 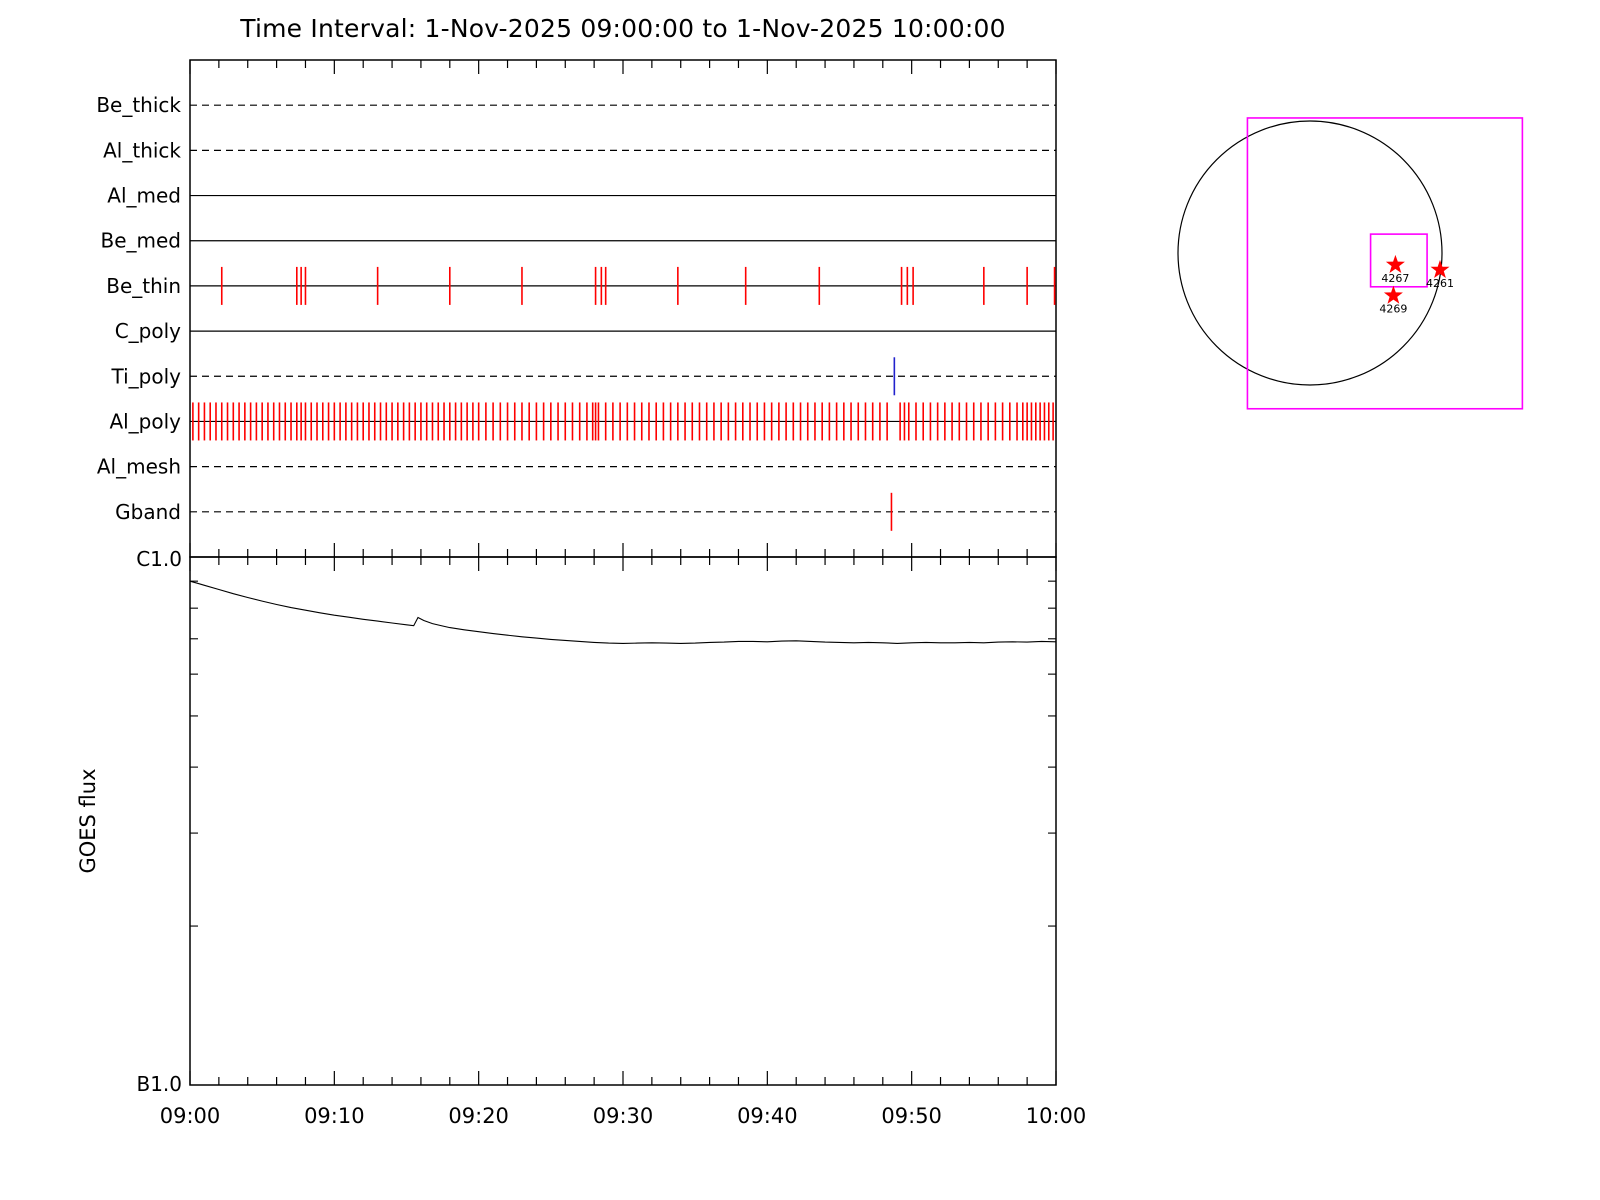 What do you see at coordinates (623, 1116) in the screenshot?
I see `goes-x-tick-label: 09:30` at bounding box center [623, 1116].